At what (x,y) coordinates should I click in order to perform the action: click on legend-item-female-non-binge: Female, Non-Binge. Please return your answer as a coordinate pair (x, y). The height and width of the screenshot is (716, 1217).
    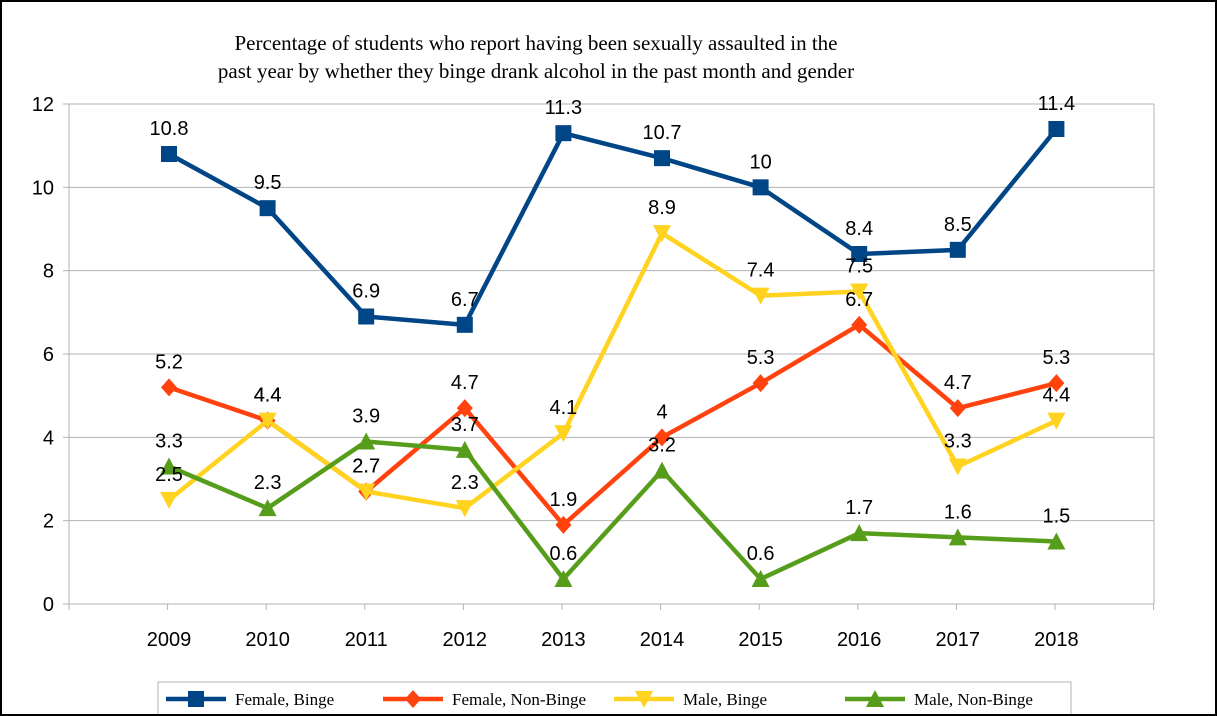
    Looking at the image, I should click on (484, 699).